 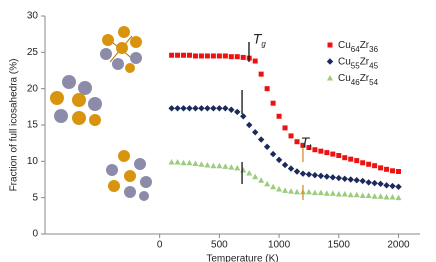 I want to click on x-tick-label: 2000, so click(x=398, y=245).